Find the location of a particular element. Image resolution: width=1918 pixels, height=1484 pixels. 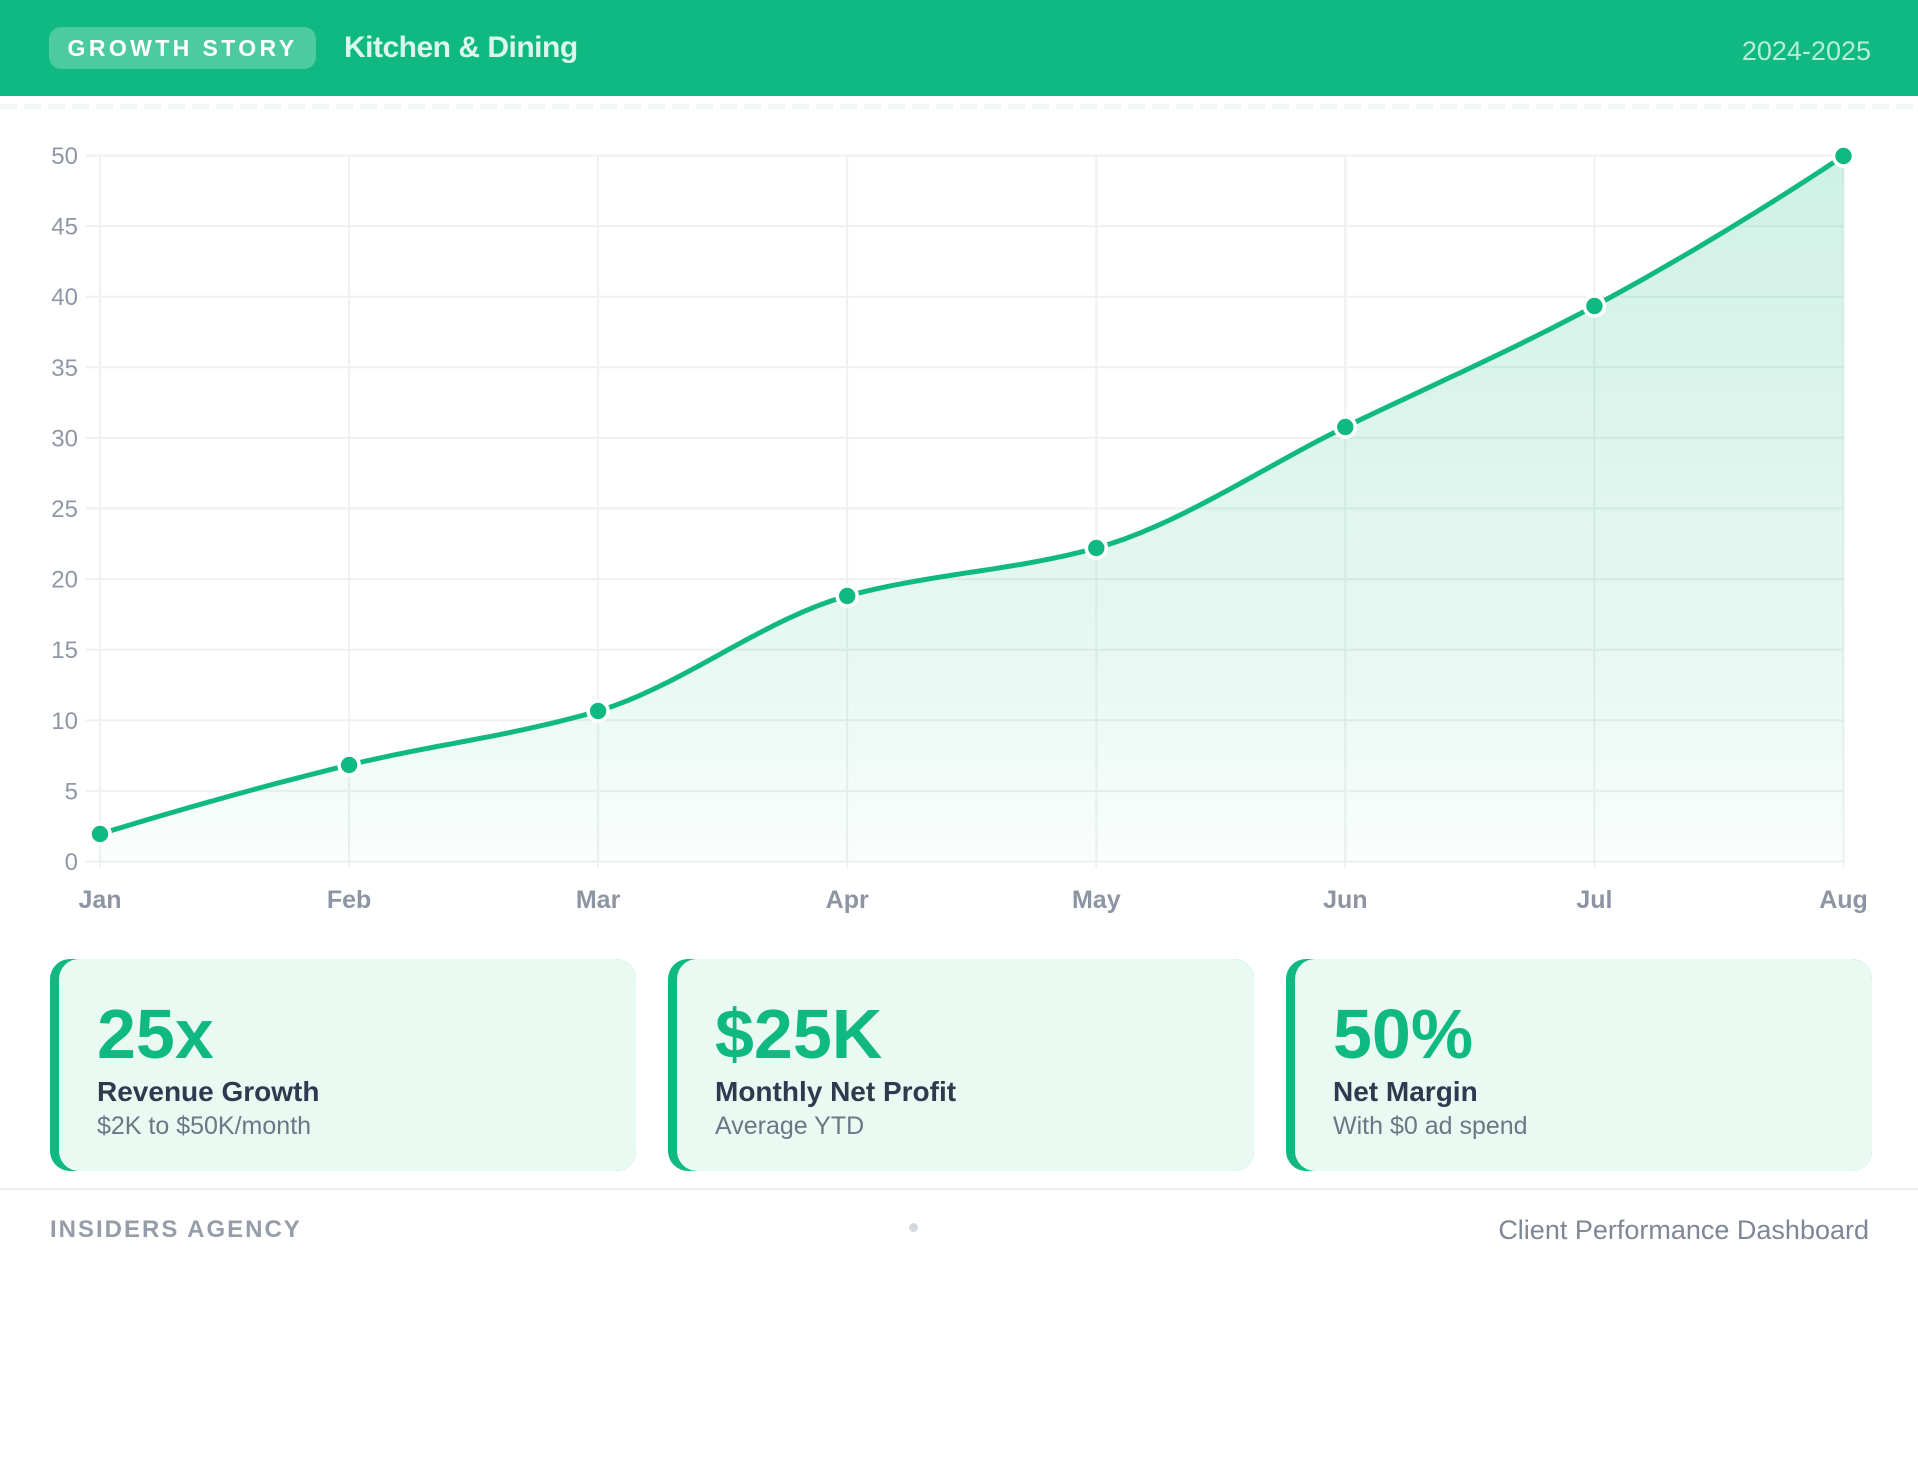

svg-text: 20 is located at coordinates (64, 580).